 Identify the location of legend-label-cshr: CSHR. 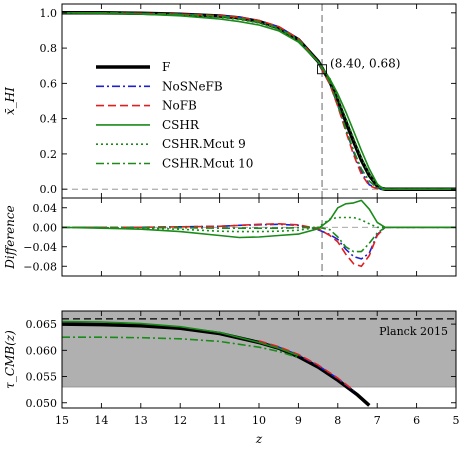
(181, 125).